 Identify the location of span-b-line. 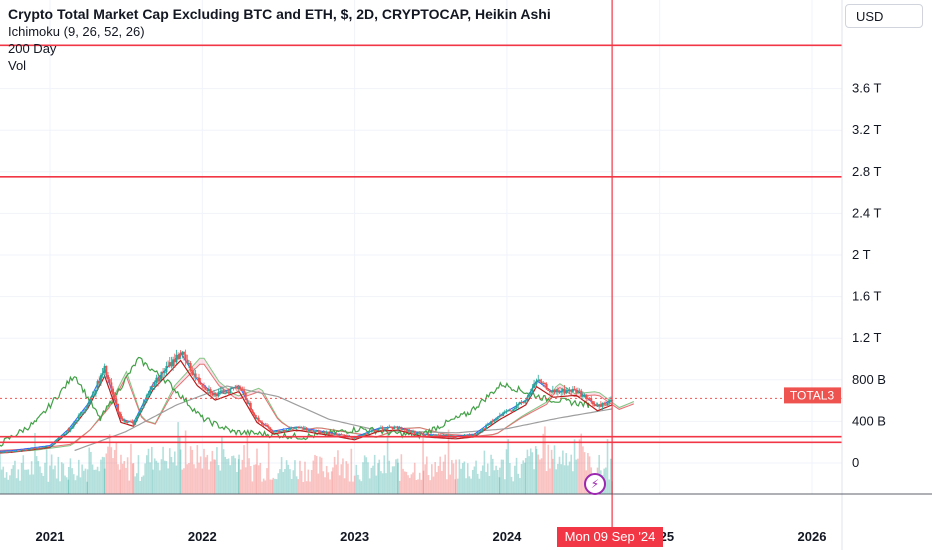
(317, 407).